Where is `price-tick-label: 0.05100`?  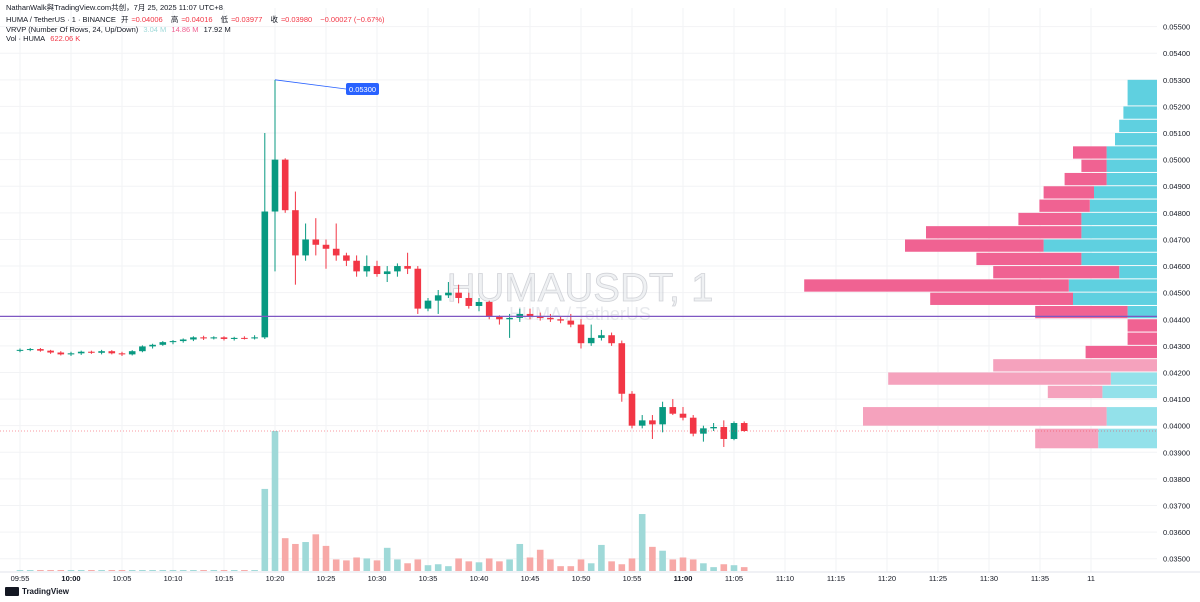
price-tick-label: 0.05100 is located at coordinates (1176, 133).